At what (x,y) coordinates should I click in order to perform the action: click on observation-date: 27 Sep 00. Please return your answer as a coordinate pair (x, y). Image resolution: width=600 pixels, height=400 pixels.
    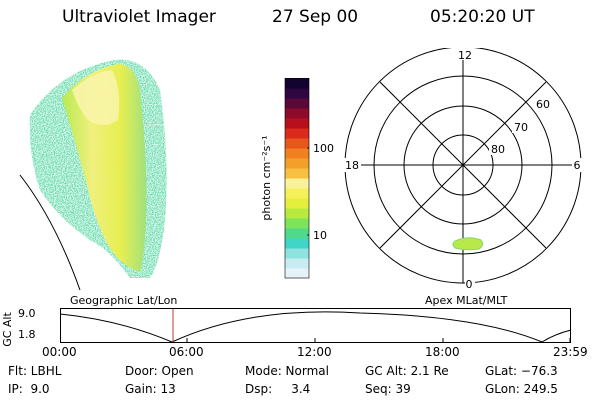
    Looking at the image, I should click on (315, 17).